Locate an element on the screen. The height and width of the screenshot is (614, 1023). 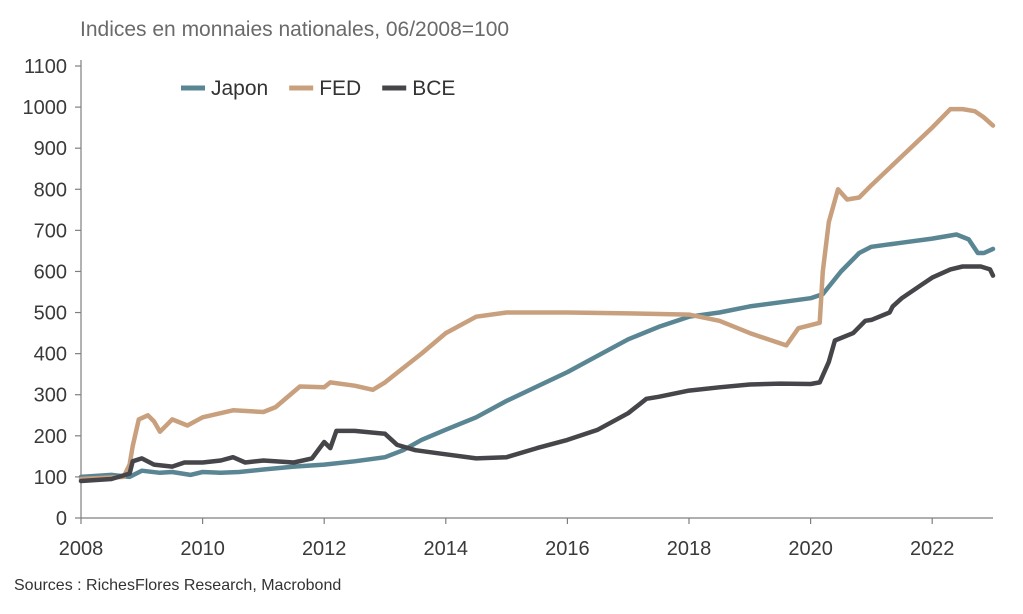
y-tick-label: 700 is located at coordinates (50, 231).